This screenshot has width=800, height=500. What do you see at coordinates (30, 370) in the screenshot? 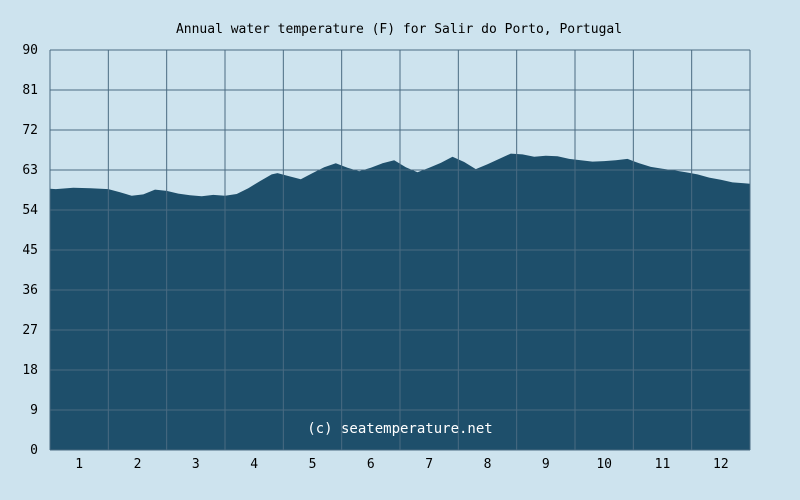
I see `y-tick-label: 18` at bounding box center [30, 370].